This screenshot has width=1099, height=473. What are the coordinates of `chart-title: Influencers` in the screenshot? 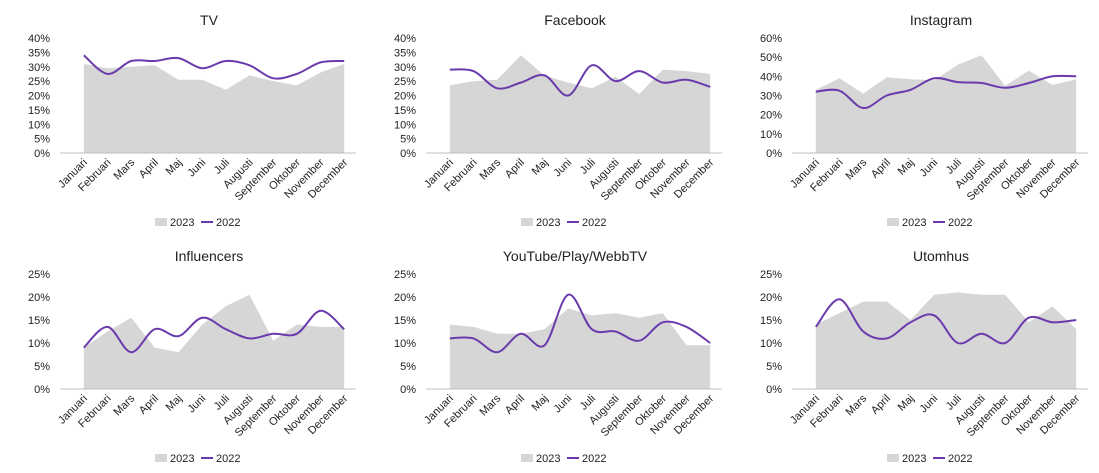 It's located at (209, 256).